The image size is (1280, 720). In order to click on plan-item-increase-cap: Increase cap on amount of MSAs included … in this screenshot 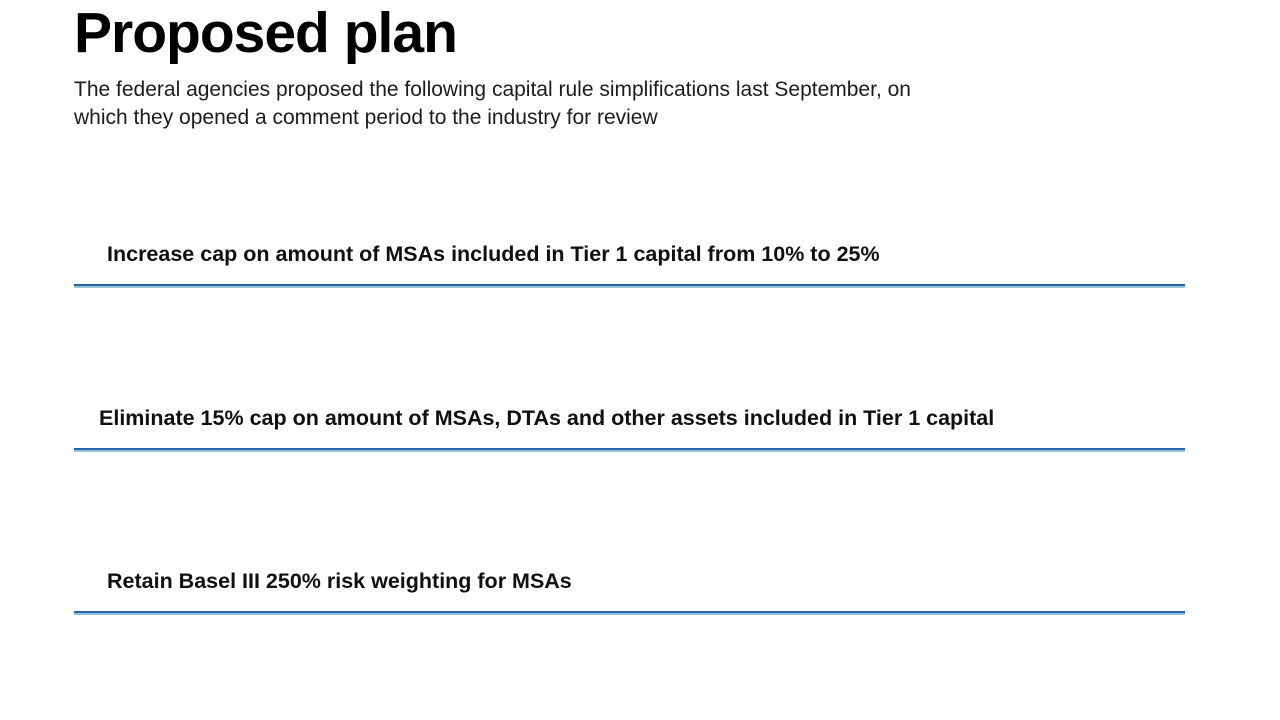, I will do `click(629, 264)`.